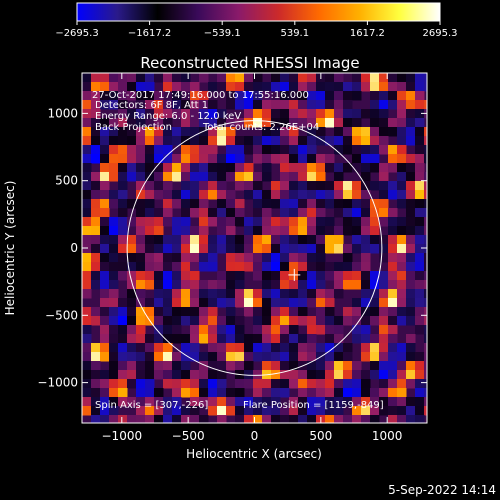  Describe the element at coordinates (294, 274) in the screenshot. I see `flare-position-marker` at that location.